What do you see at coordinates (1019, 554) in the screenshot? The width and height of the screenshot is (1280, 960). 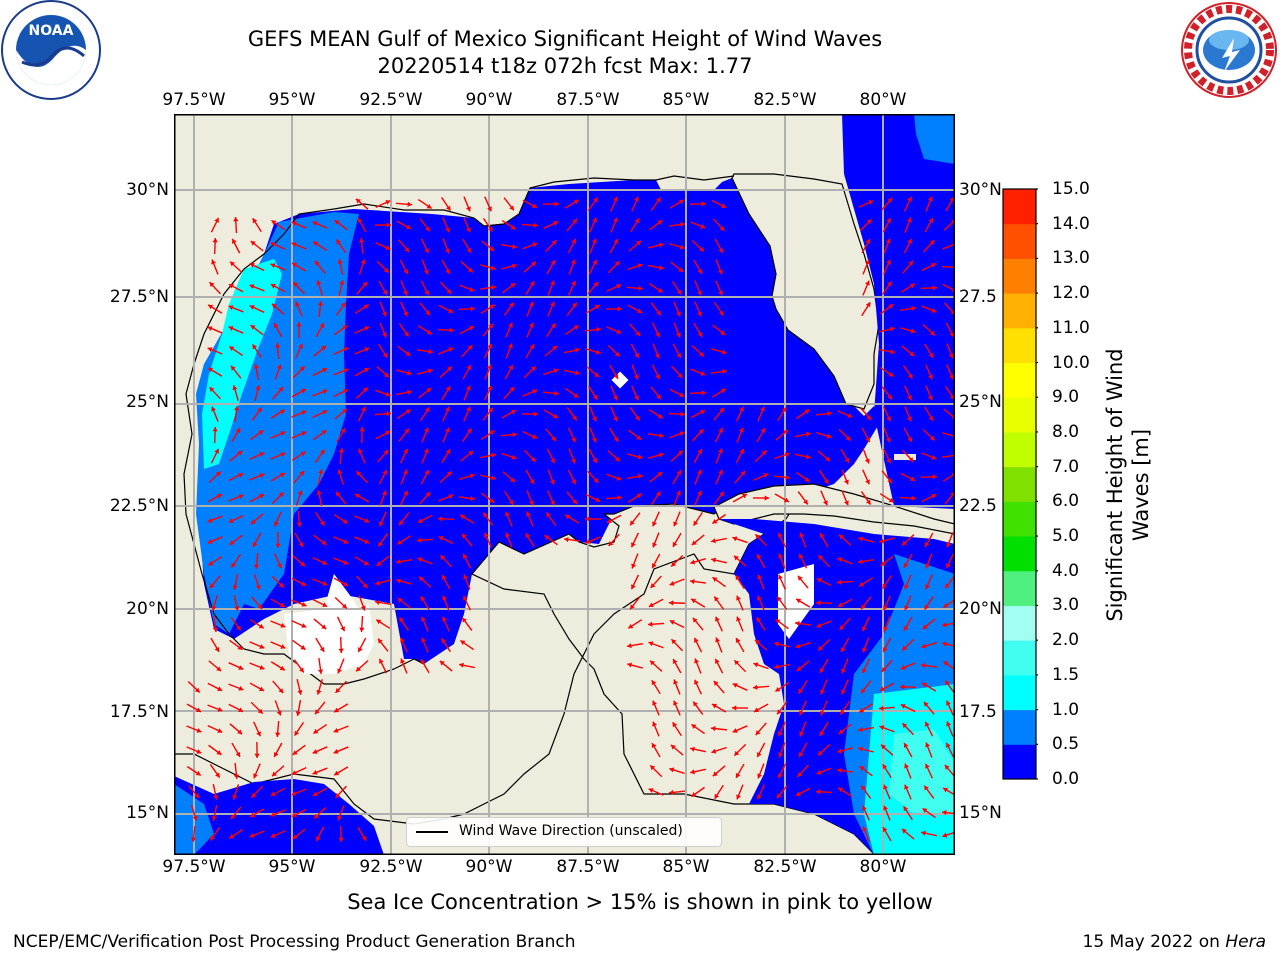 I see `colorbar-band` at bounding box center [1019, 554].